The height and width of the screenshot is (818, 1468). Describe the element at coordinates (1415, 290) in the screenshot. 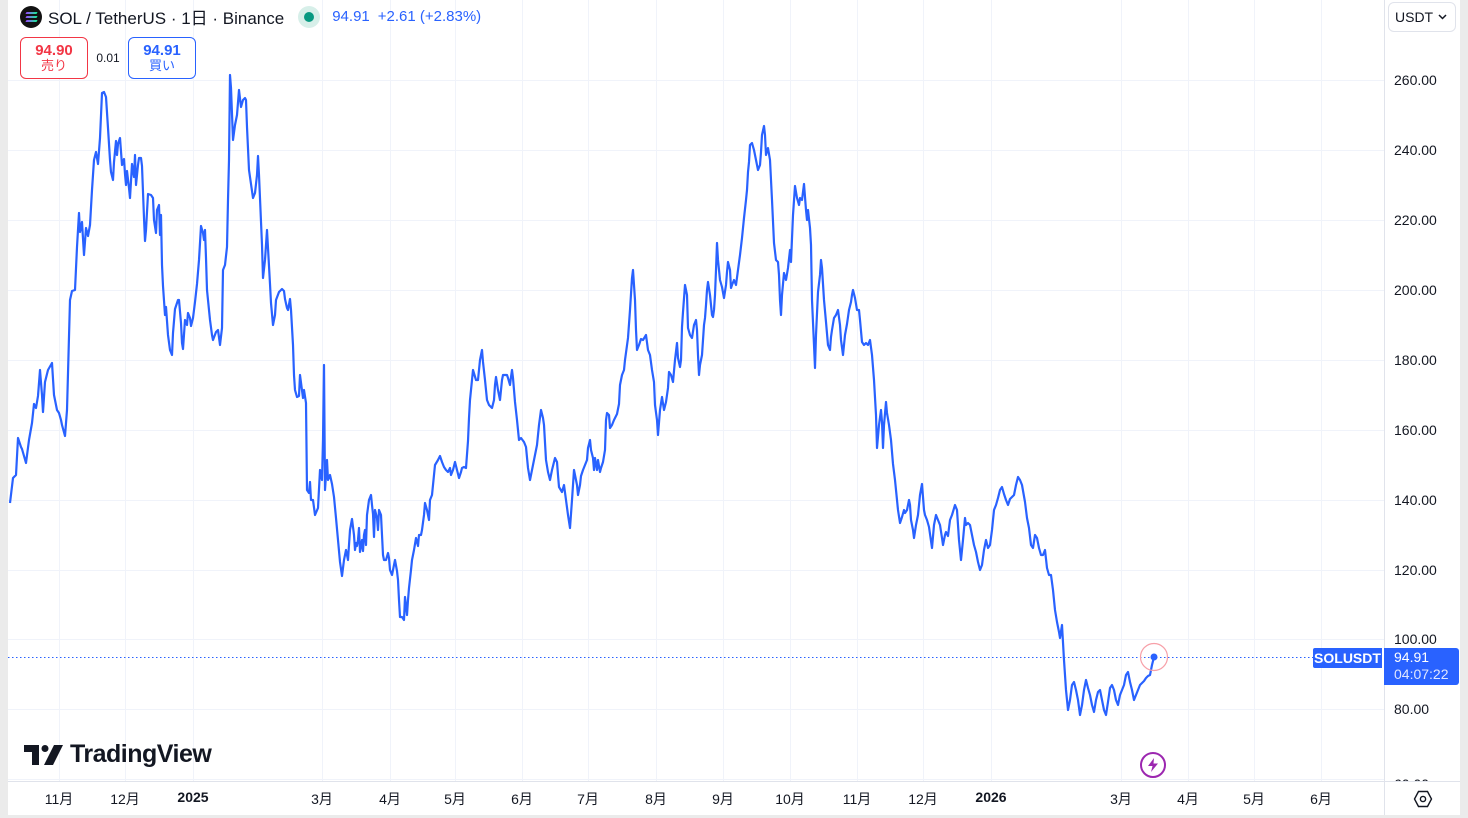

I see `y-tick-label: 200.00` at that location.